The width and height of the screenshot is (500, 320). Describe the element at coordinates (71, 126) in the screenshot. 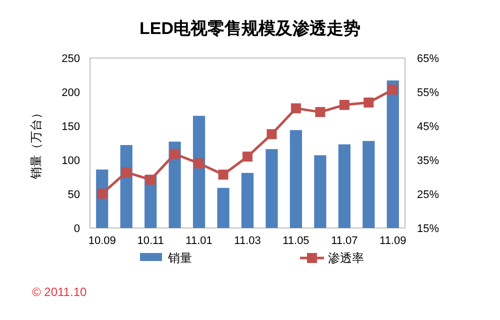

I see `y-tick-label: 150` at that location.